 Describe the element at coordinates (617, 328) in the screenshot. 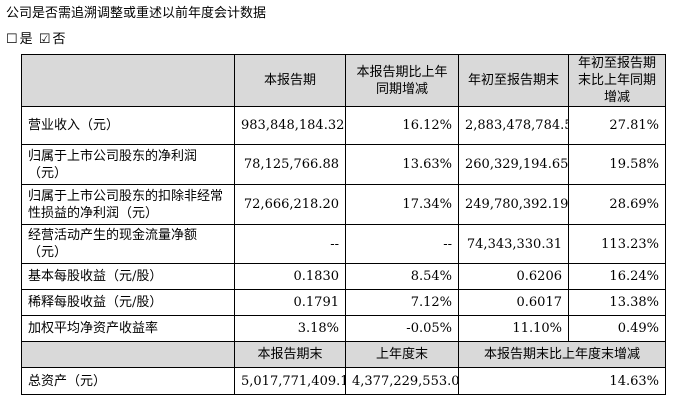

I see `table-cell: 0.49%` at that location.